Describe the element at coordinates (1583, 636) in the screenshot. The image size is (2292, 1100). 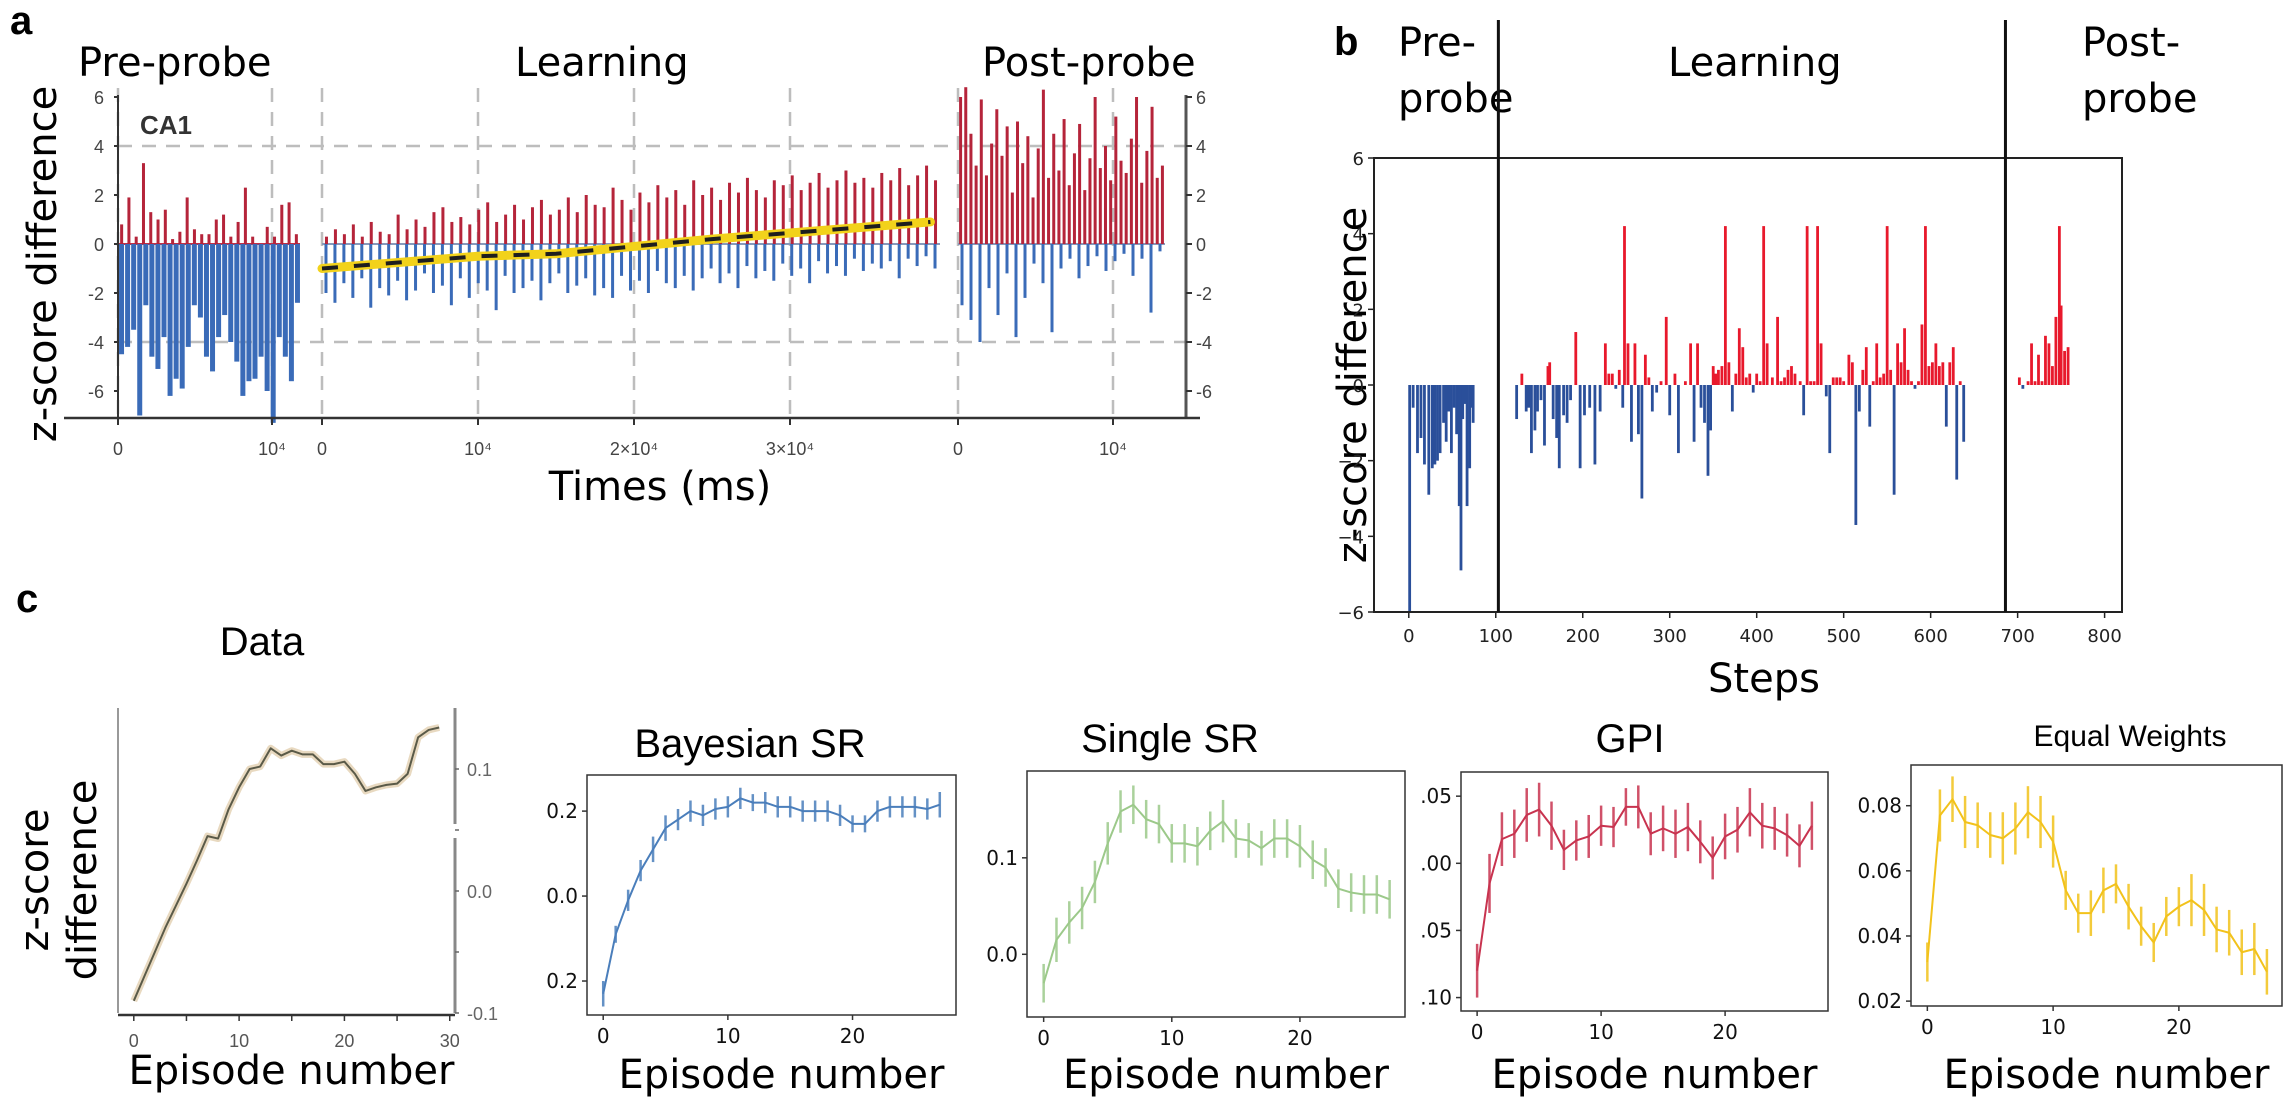
I see `panel-b-x-tick-label: 200` at that location.